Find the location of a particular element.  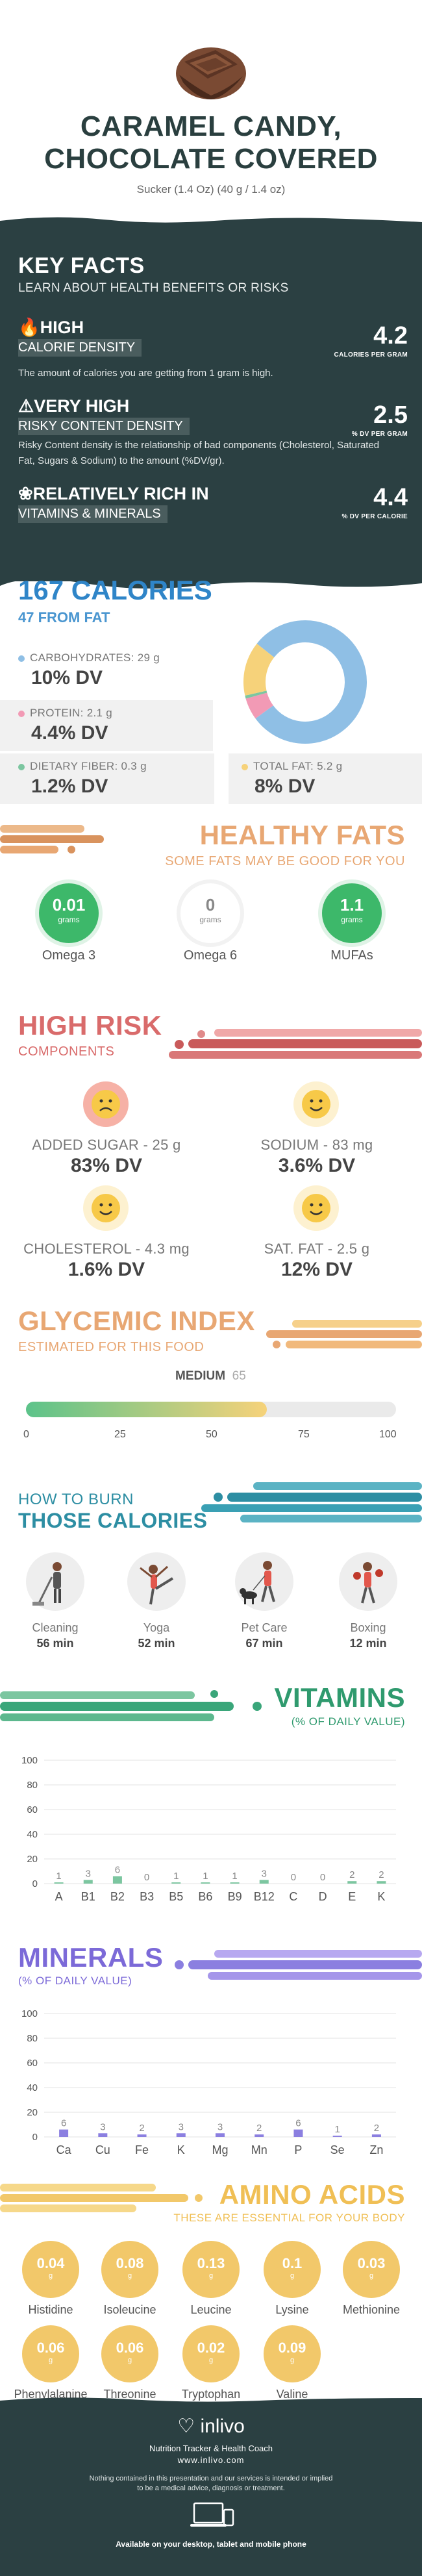

amino-name: Tryptophan is located at coordinates (211, 2394).